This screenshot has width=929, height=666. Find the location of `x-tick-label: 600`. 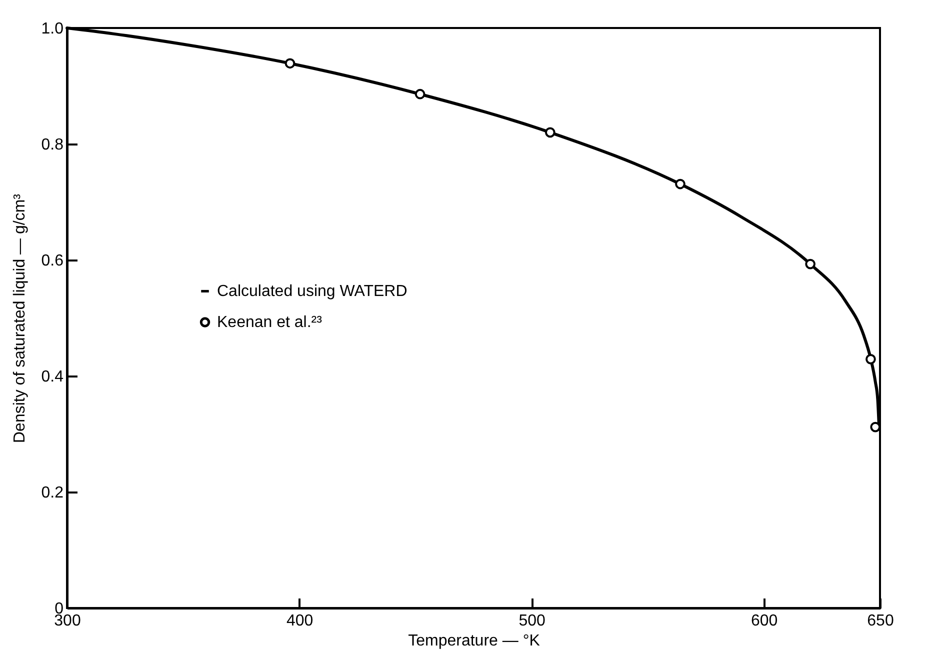

x-tick-label: 600 is located at coordinates (764, 621).